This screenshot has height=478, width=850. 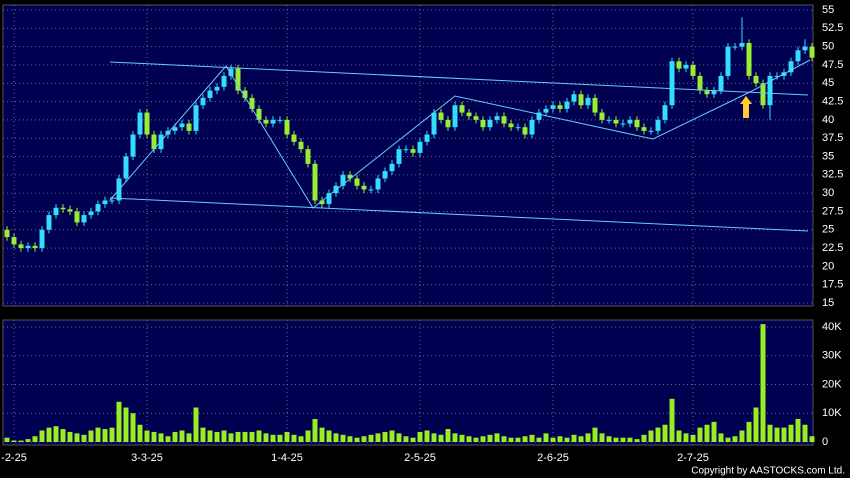 What do you see at coordinates (832, 327) in the screenshot?
I see `y2-tick-label: 40K` at bounding box center [832, 327].